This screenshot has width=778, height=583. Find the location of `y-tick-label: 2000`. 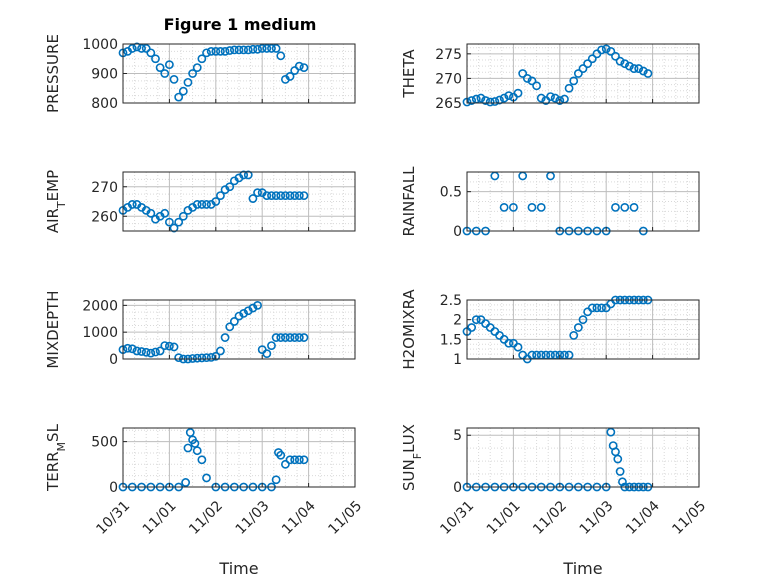

y-tick-label: 2000 is located at coordinates (100, 306).